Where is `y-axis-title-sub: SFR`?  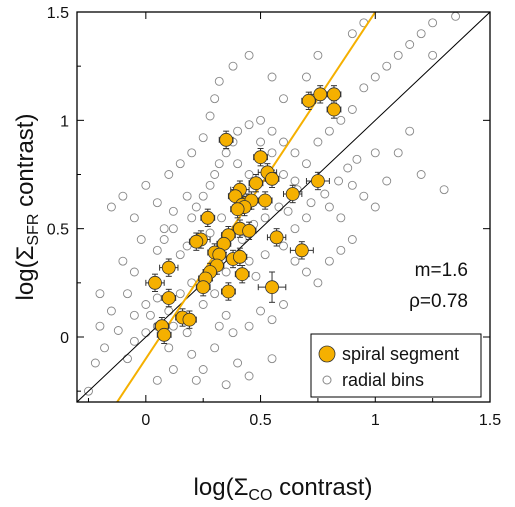
y-axis-title-sub: SFR is located at coordinates (33, 230).